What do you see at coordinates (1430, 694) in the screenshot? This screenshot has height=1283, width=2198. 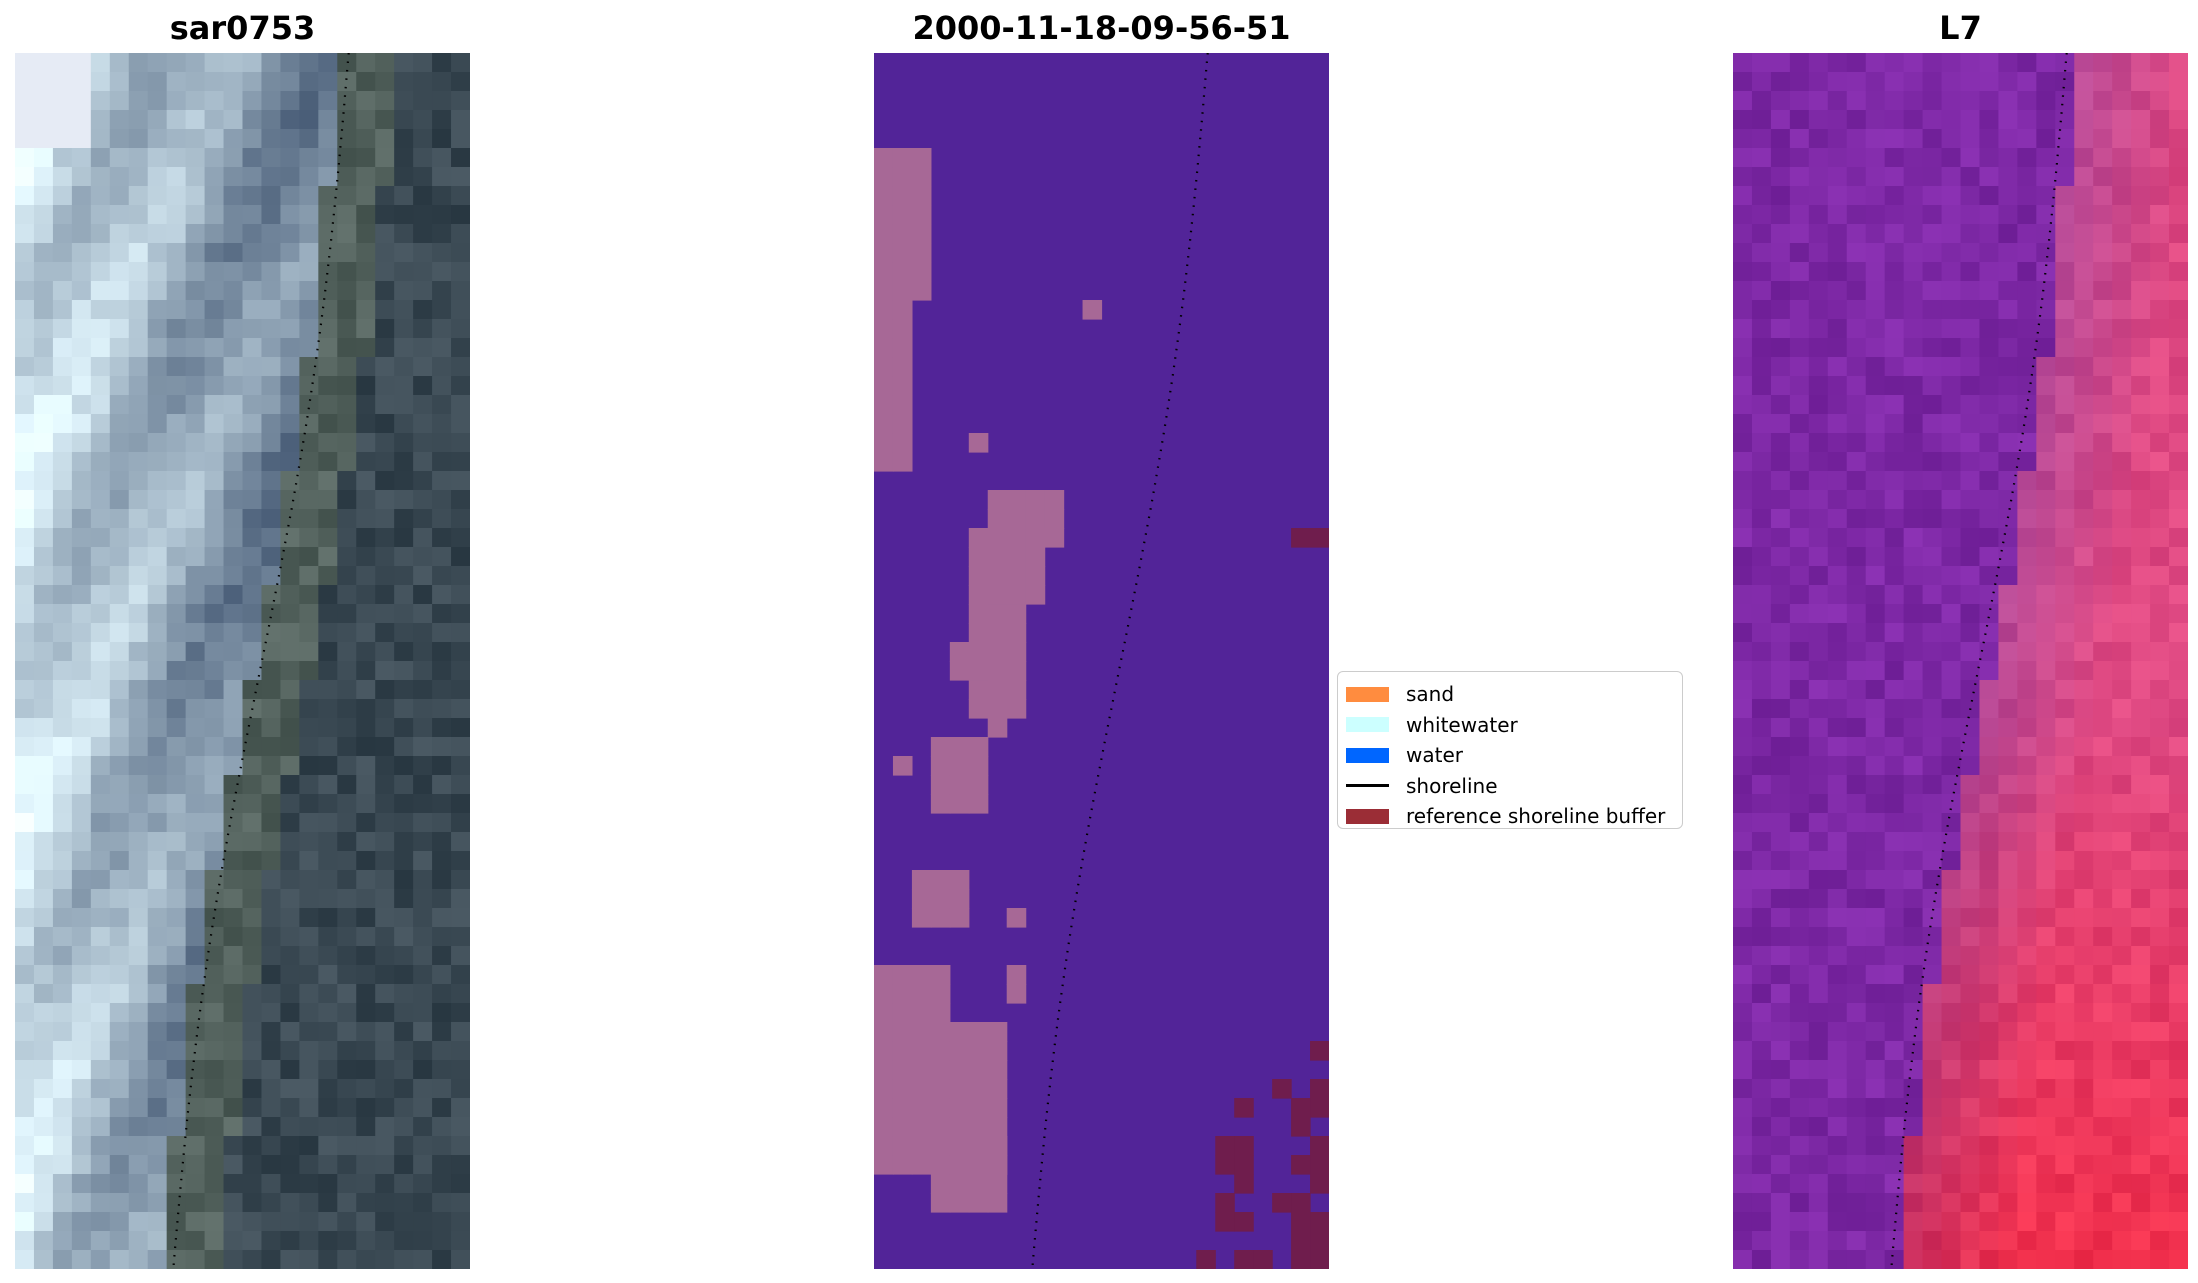 I see `legend-label-sand: sand` at bounding box center [1430, 694].